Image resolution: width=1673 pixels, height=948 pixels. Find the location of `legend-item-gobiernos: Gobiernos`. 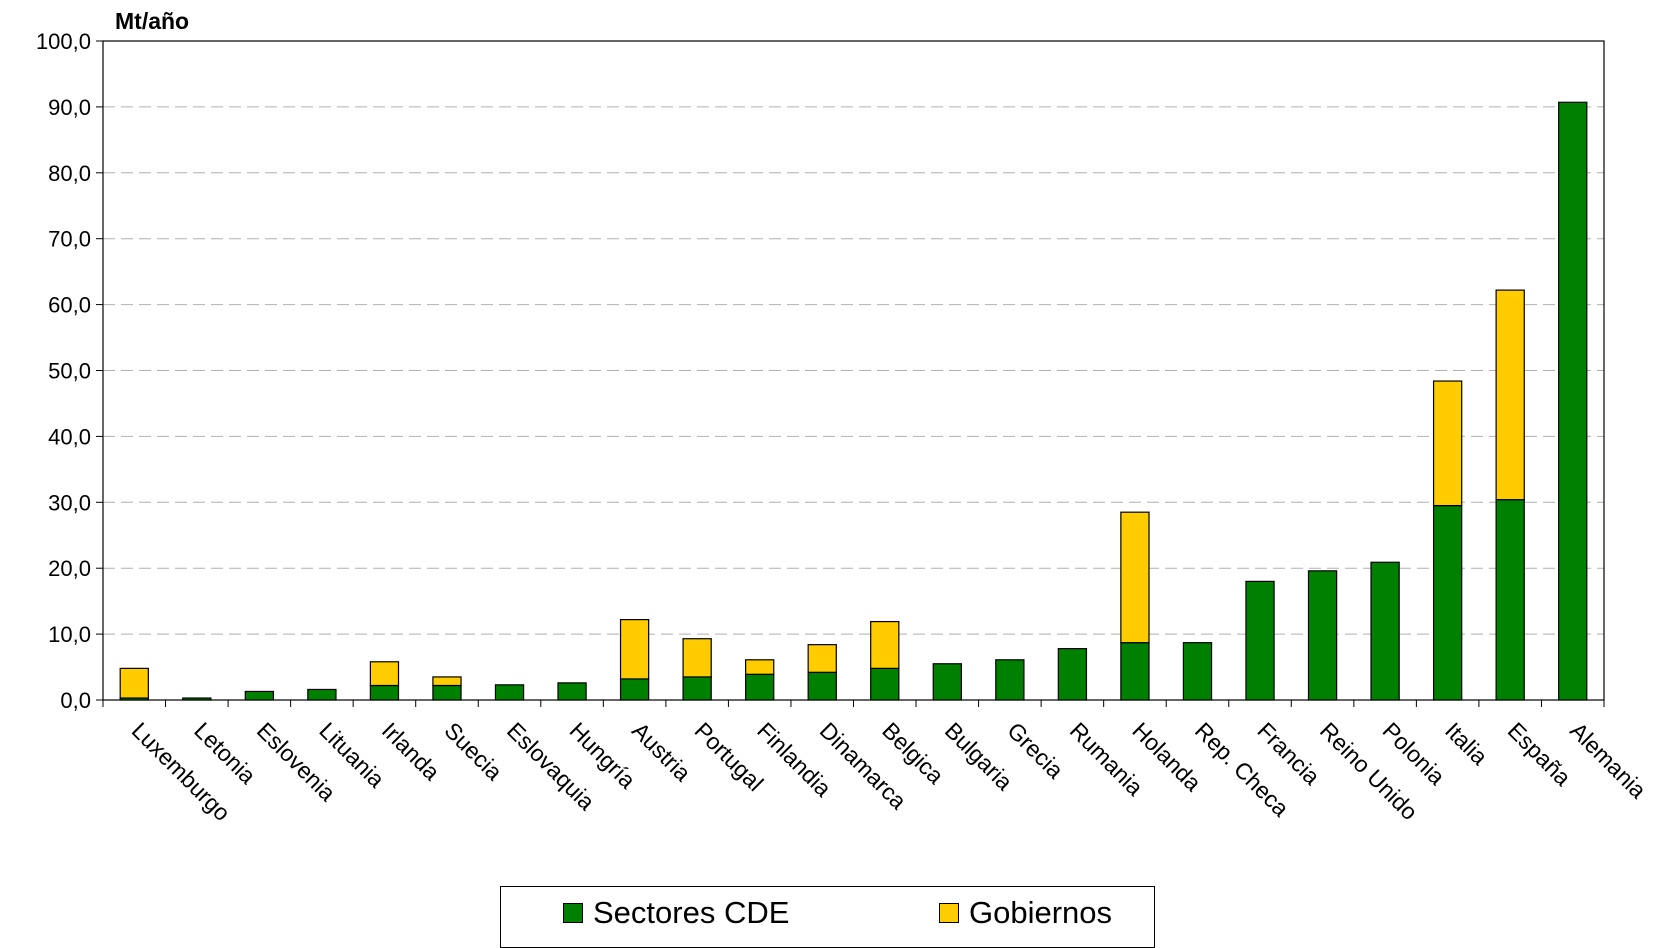

legend-item-gobiernos: Gobiernos is located at coordinates (1025, 913).